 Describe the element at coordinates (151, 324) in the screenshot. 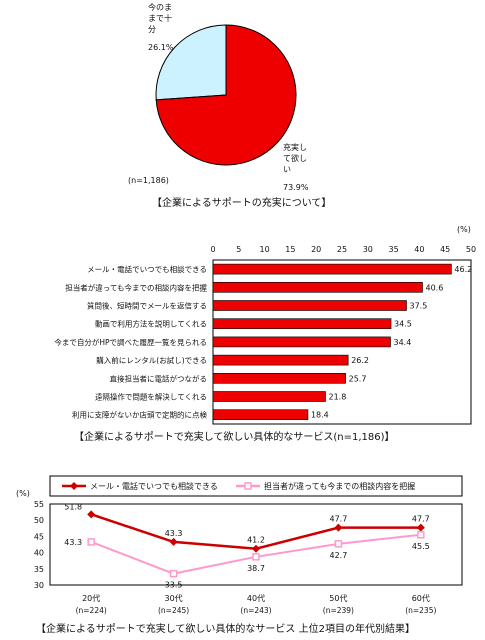

I see `bar-category-label: 動画で利用方法を説明してくれる` at that location.